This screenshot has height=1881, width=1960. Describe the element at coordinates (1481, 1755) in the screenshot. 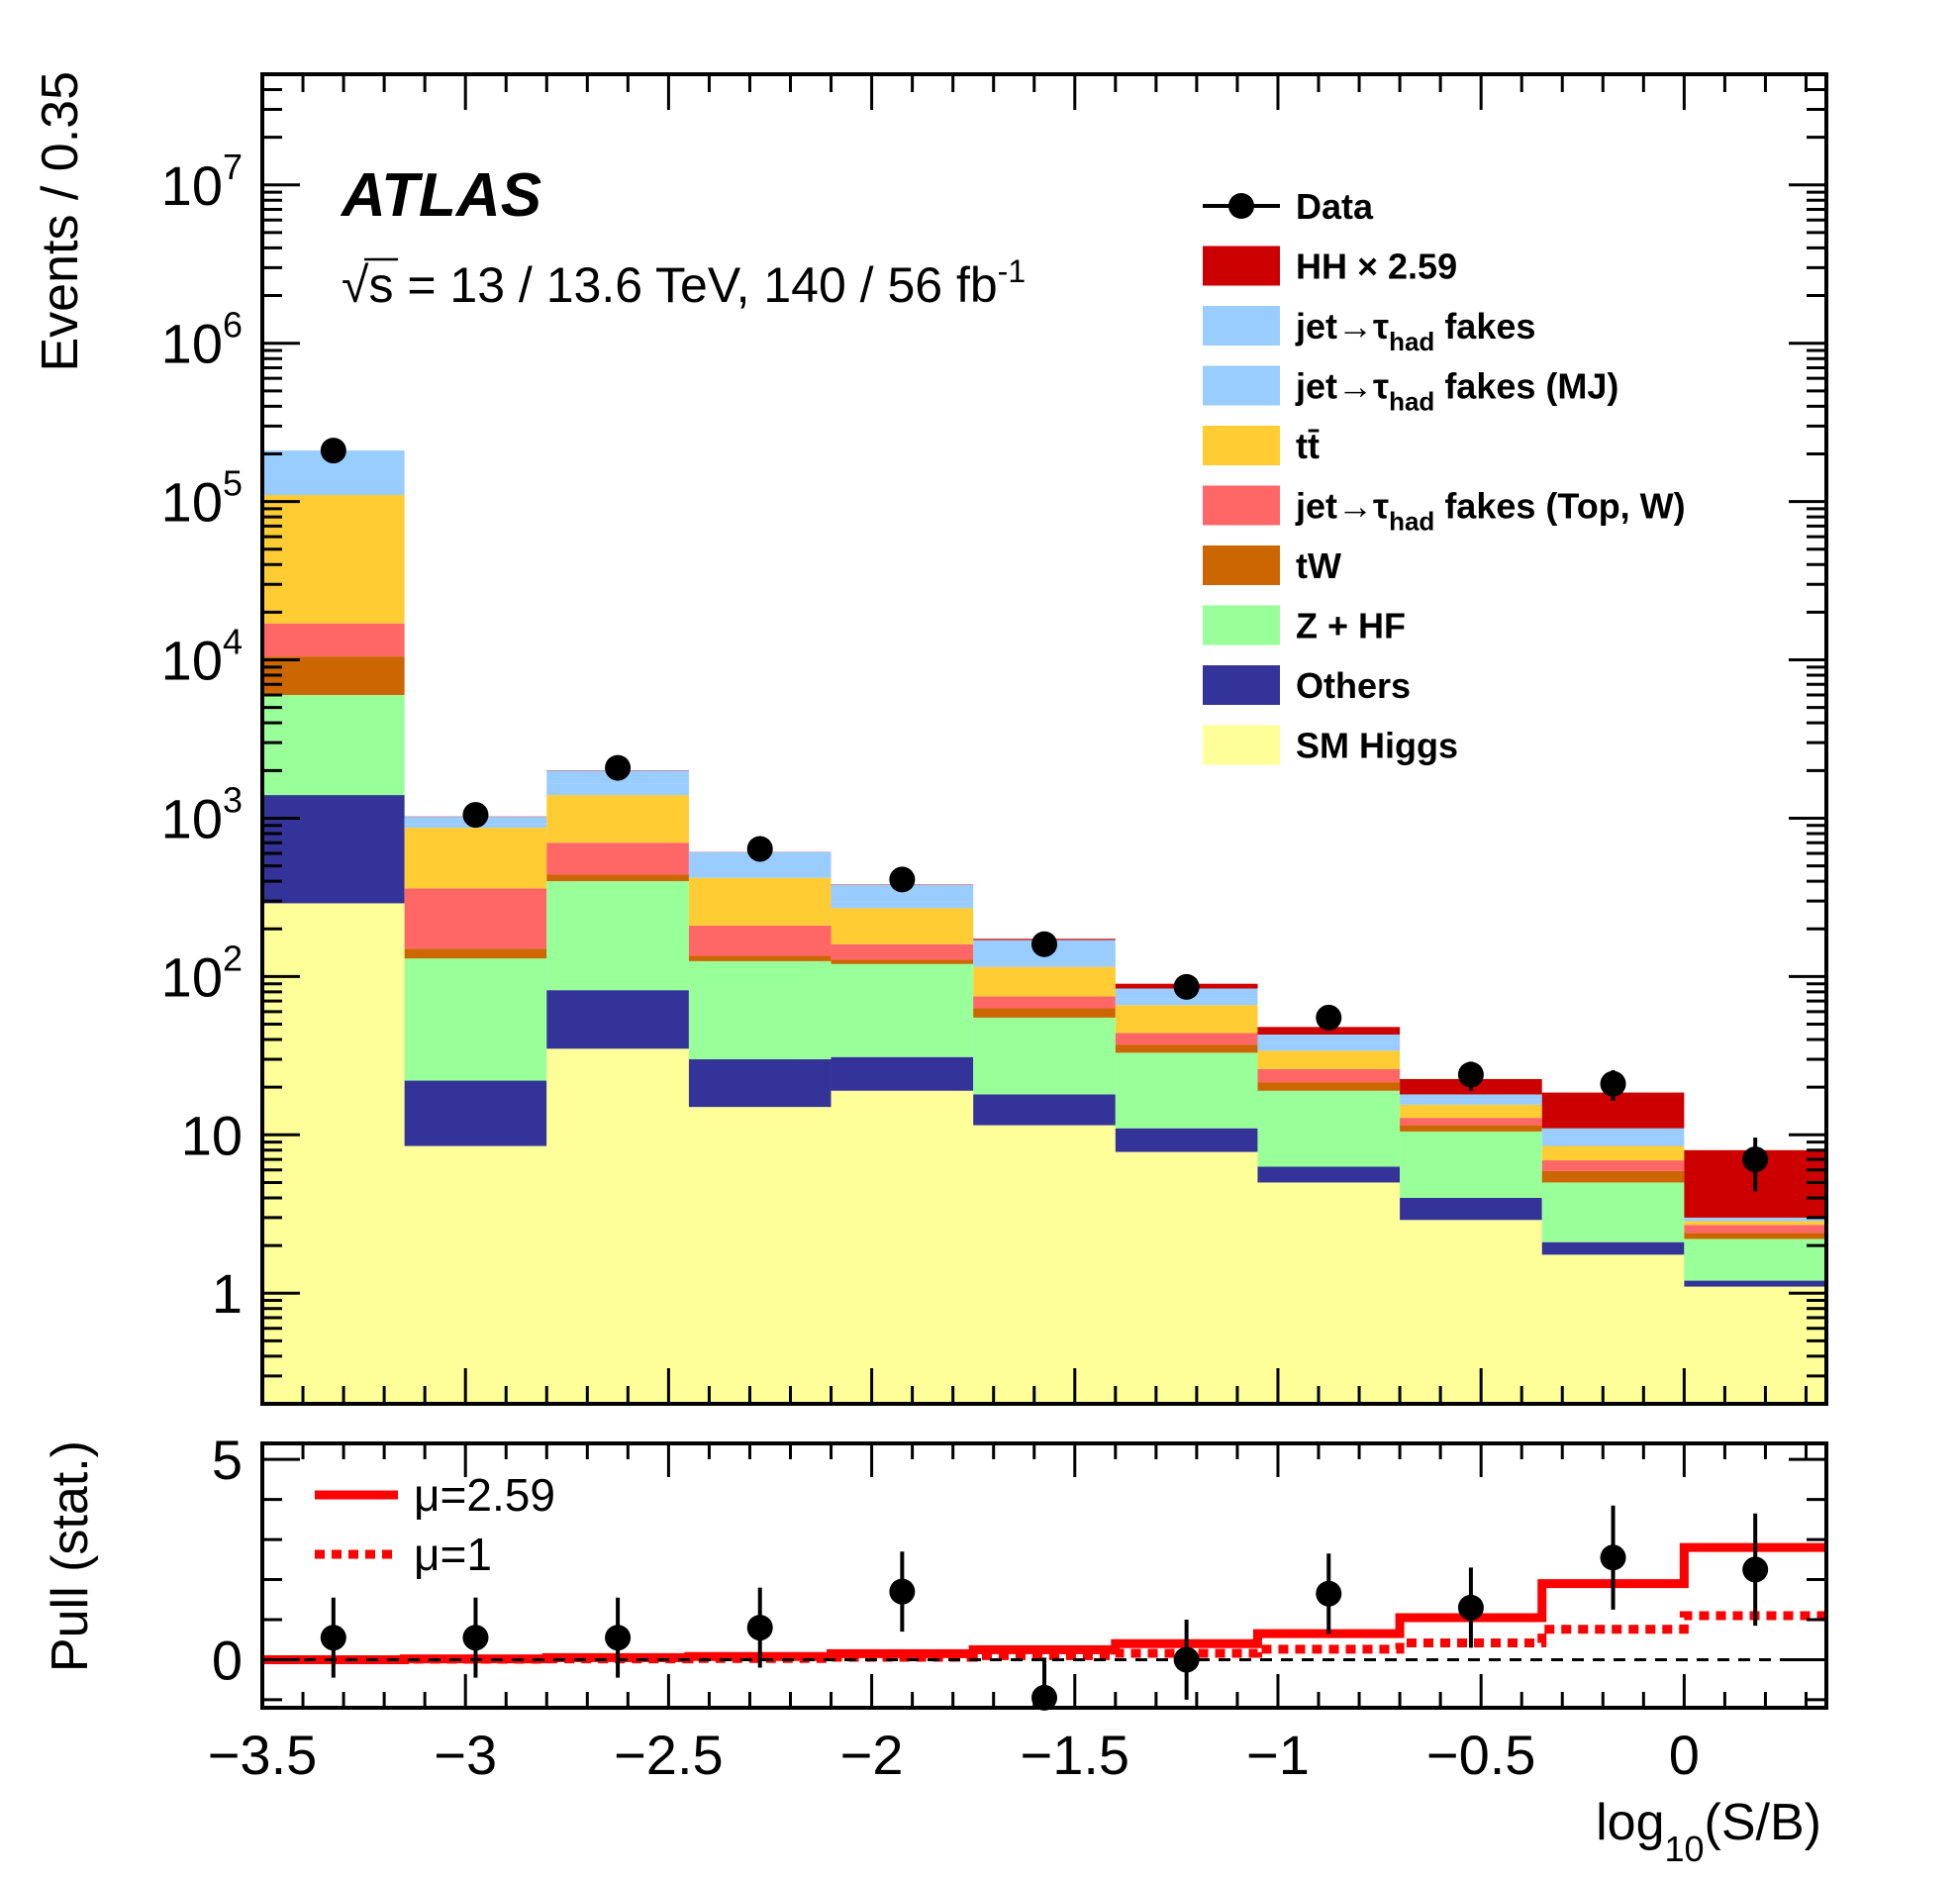

I see `pull-x-tick-label: −0.5` at that location.